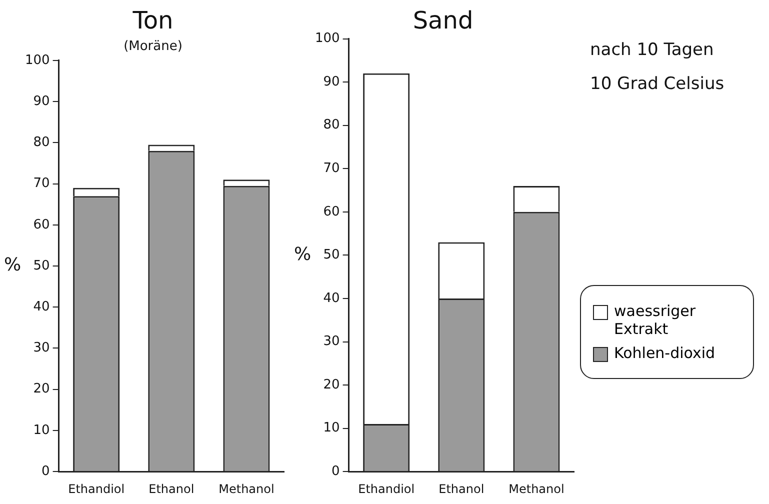  I want to click on text: 10 Grad Celsius, so click(658, 84).